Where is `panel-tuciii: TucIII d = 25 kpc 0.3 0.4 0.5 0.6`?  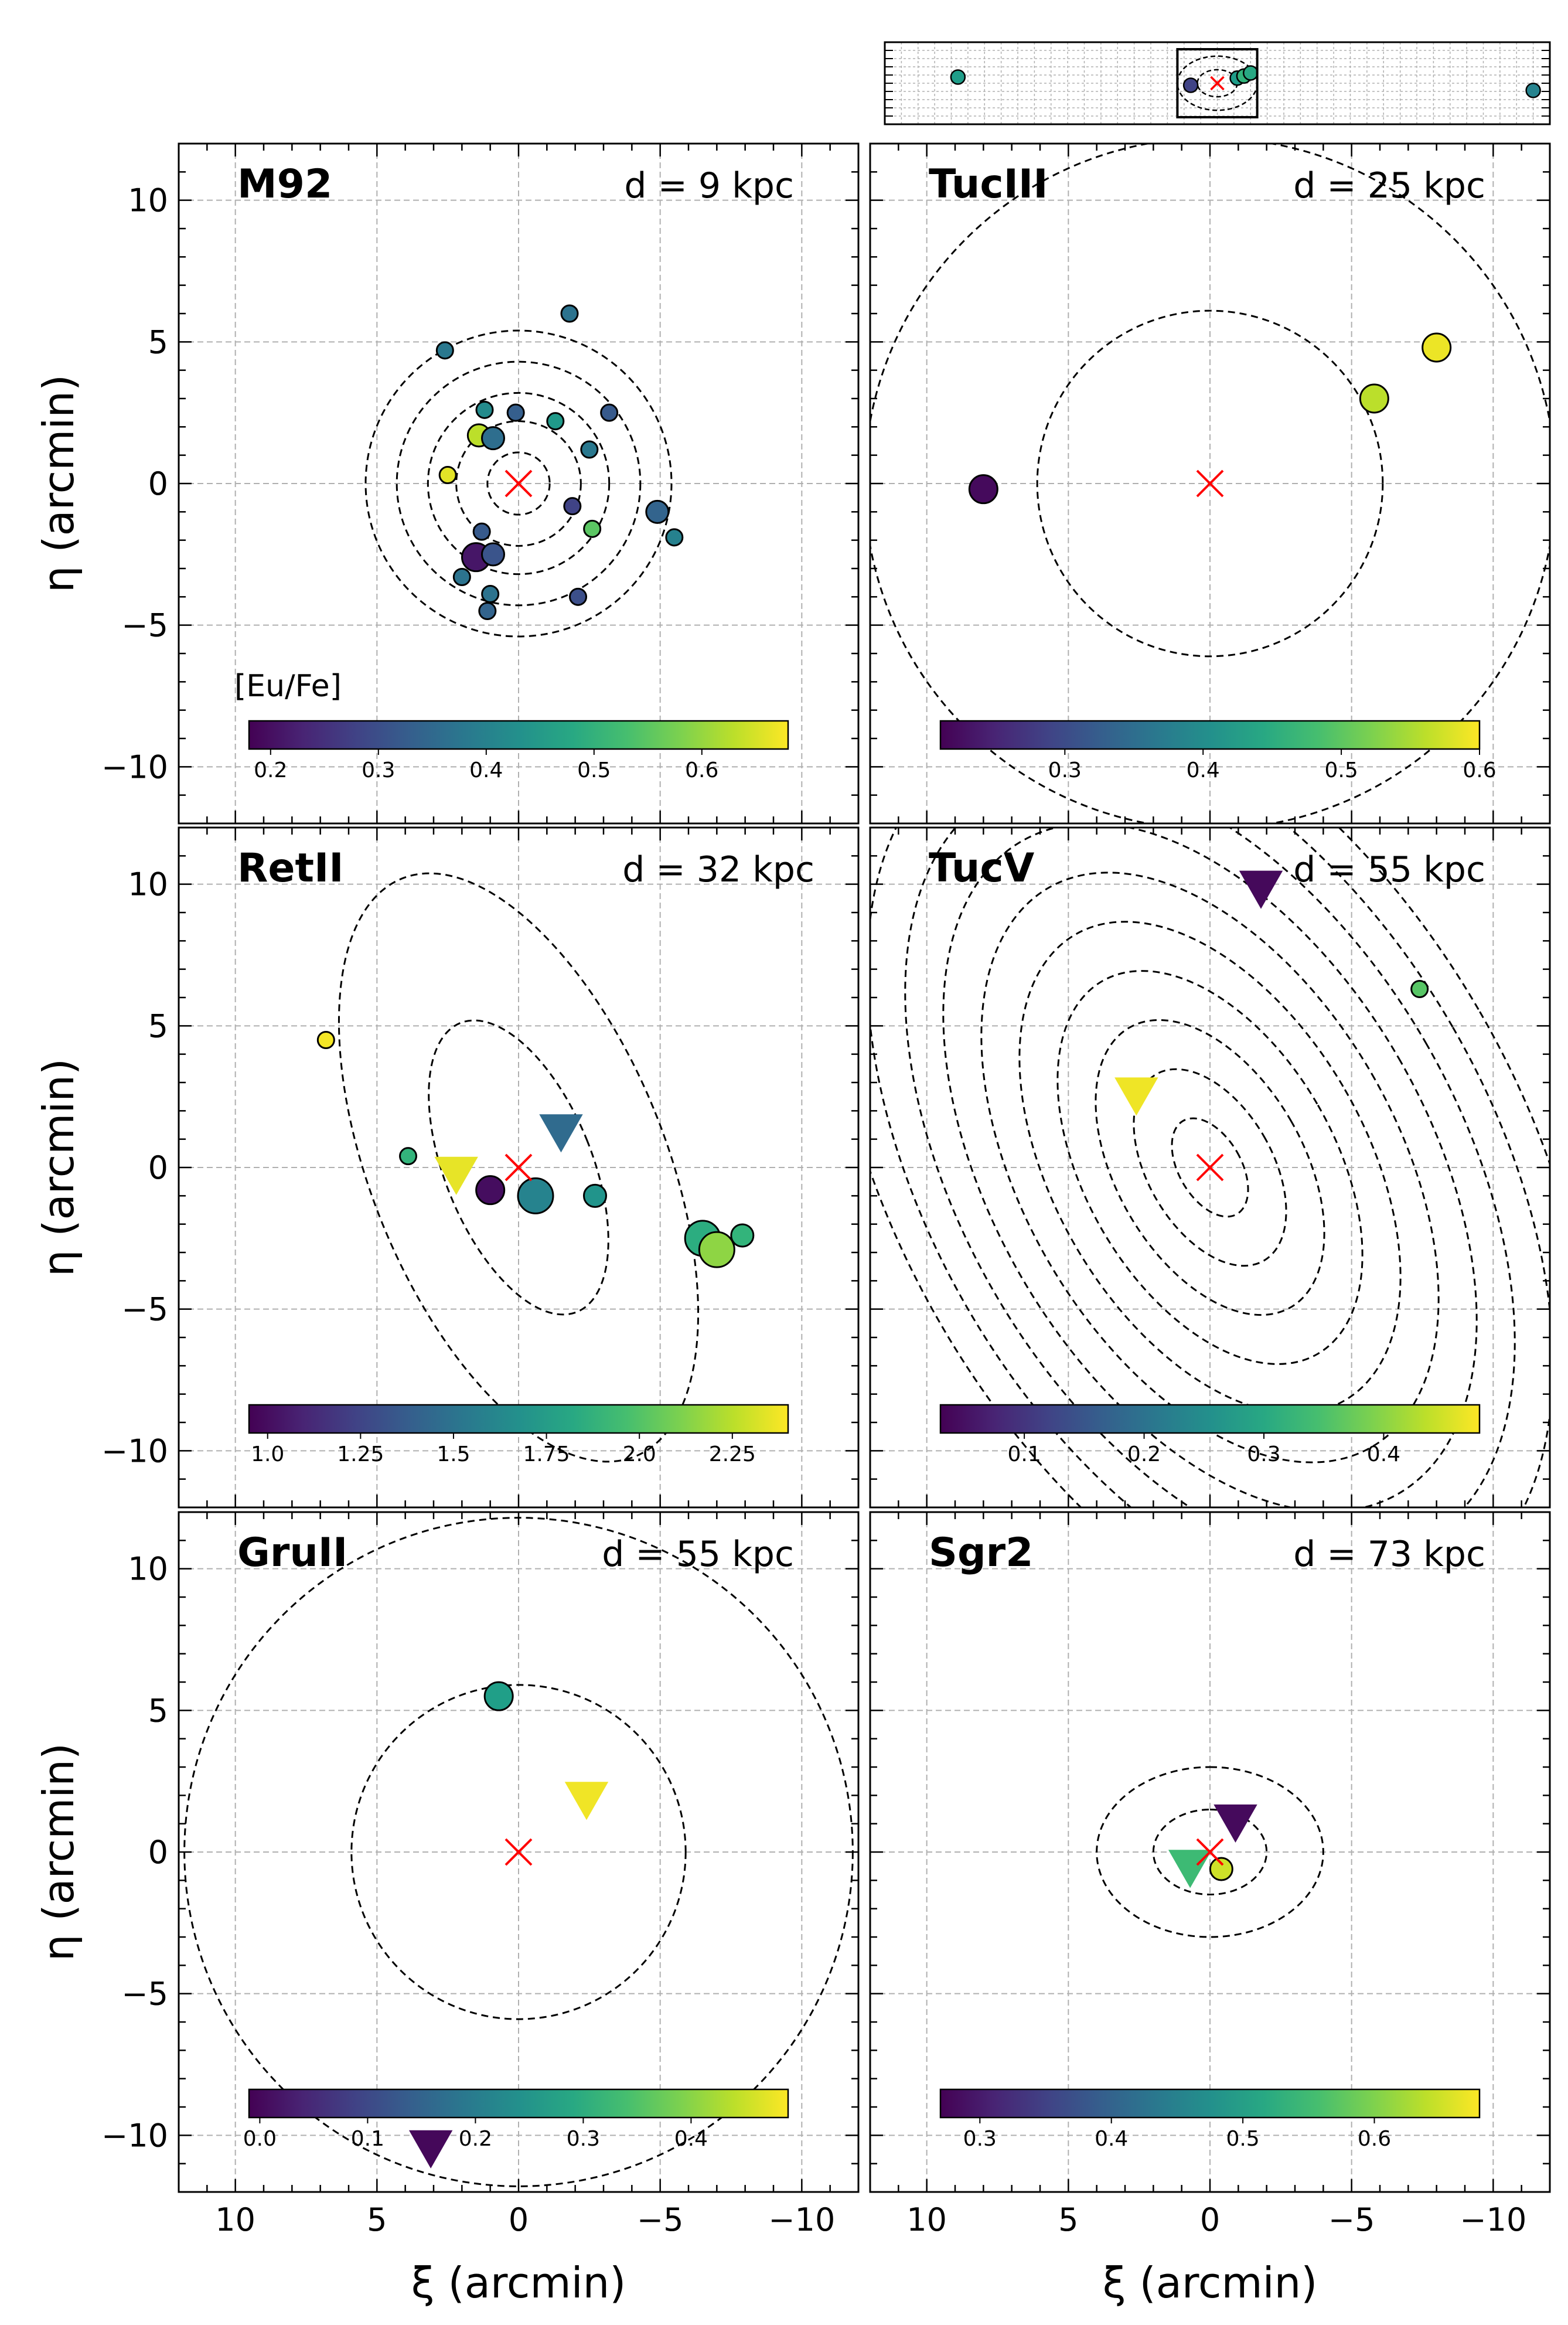 panel-tuciii: TucIII d = 25 kpc 0.3 0.4 0.5 0.6 is located at coordinates (1210, 483).